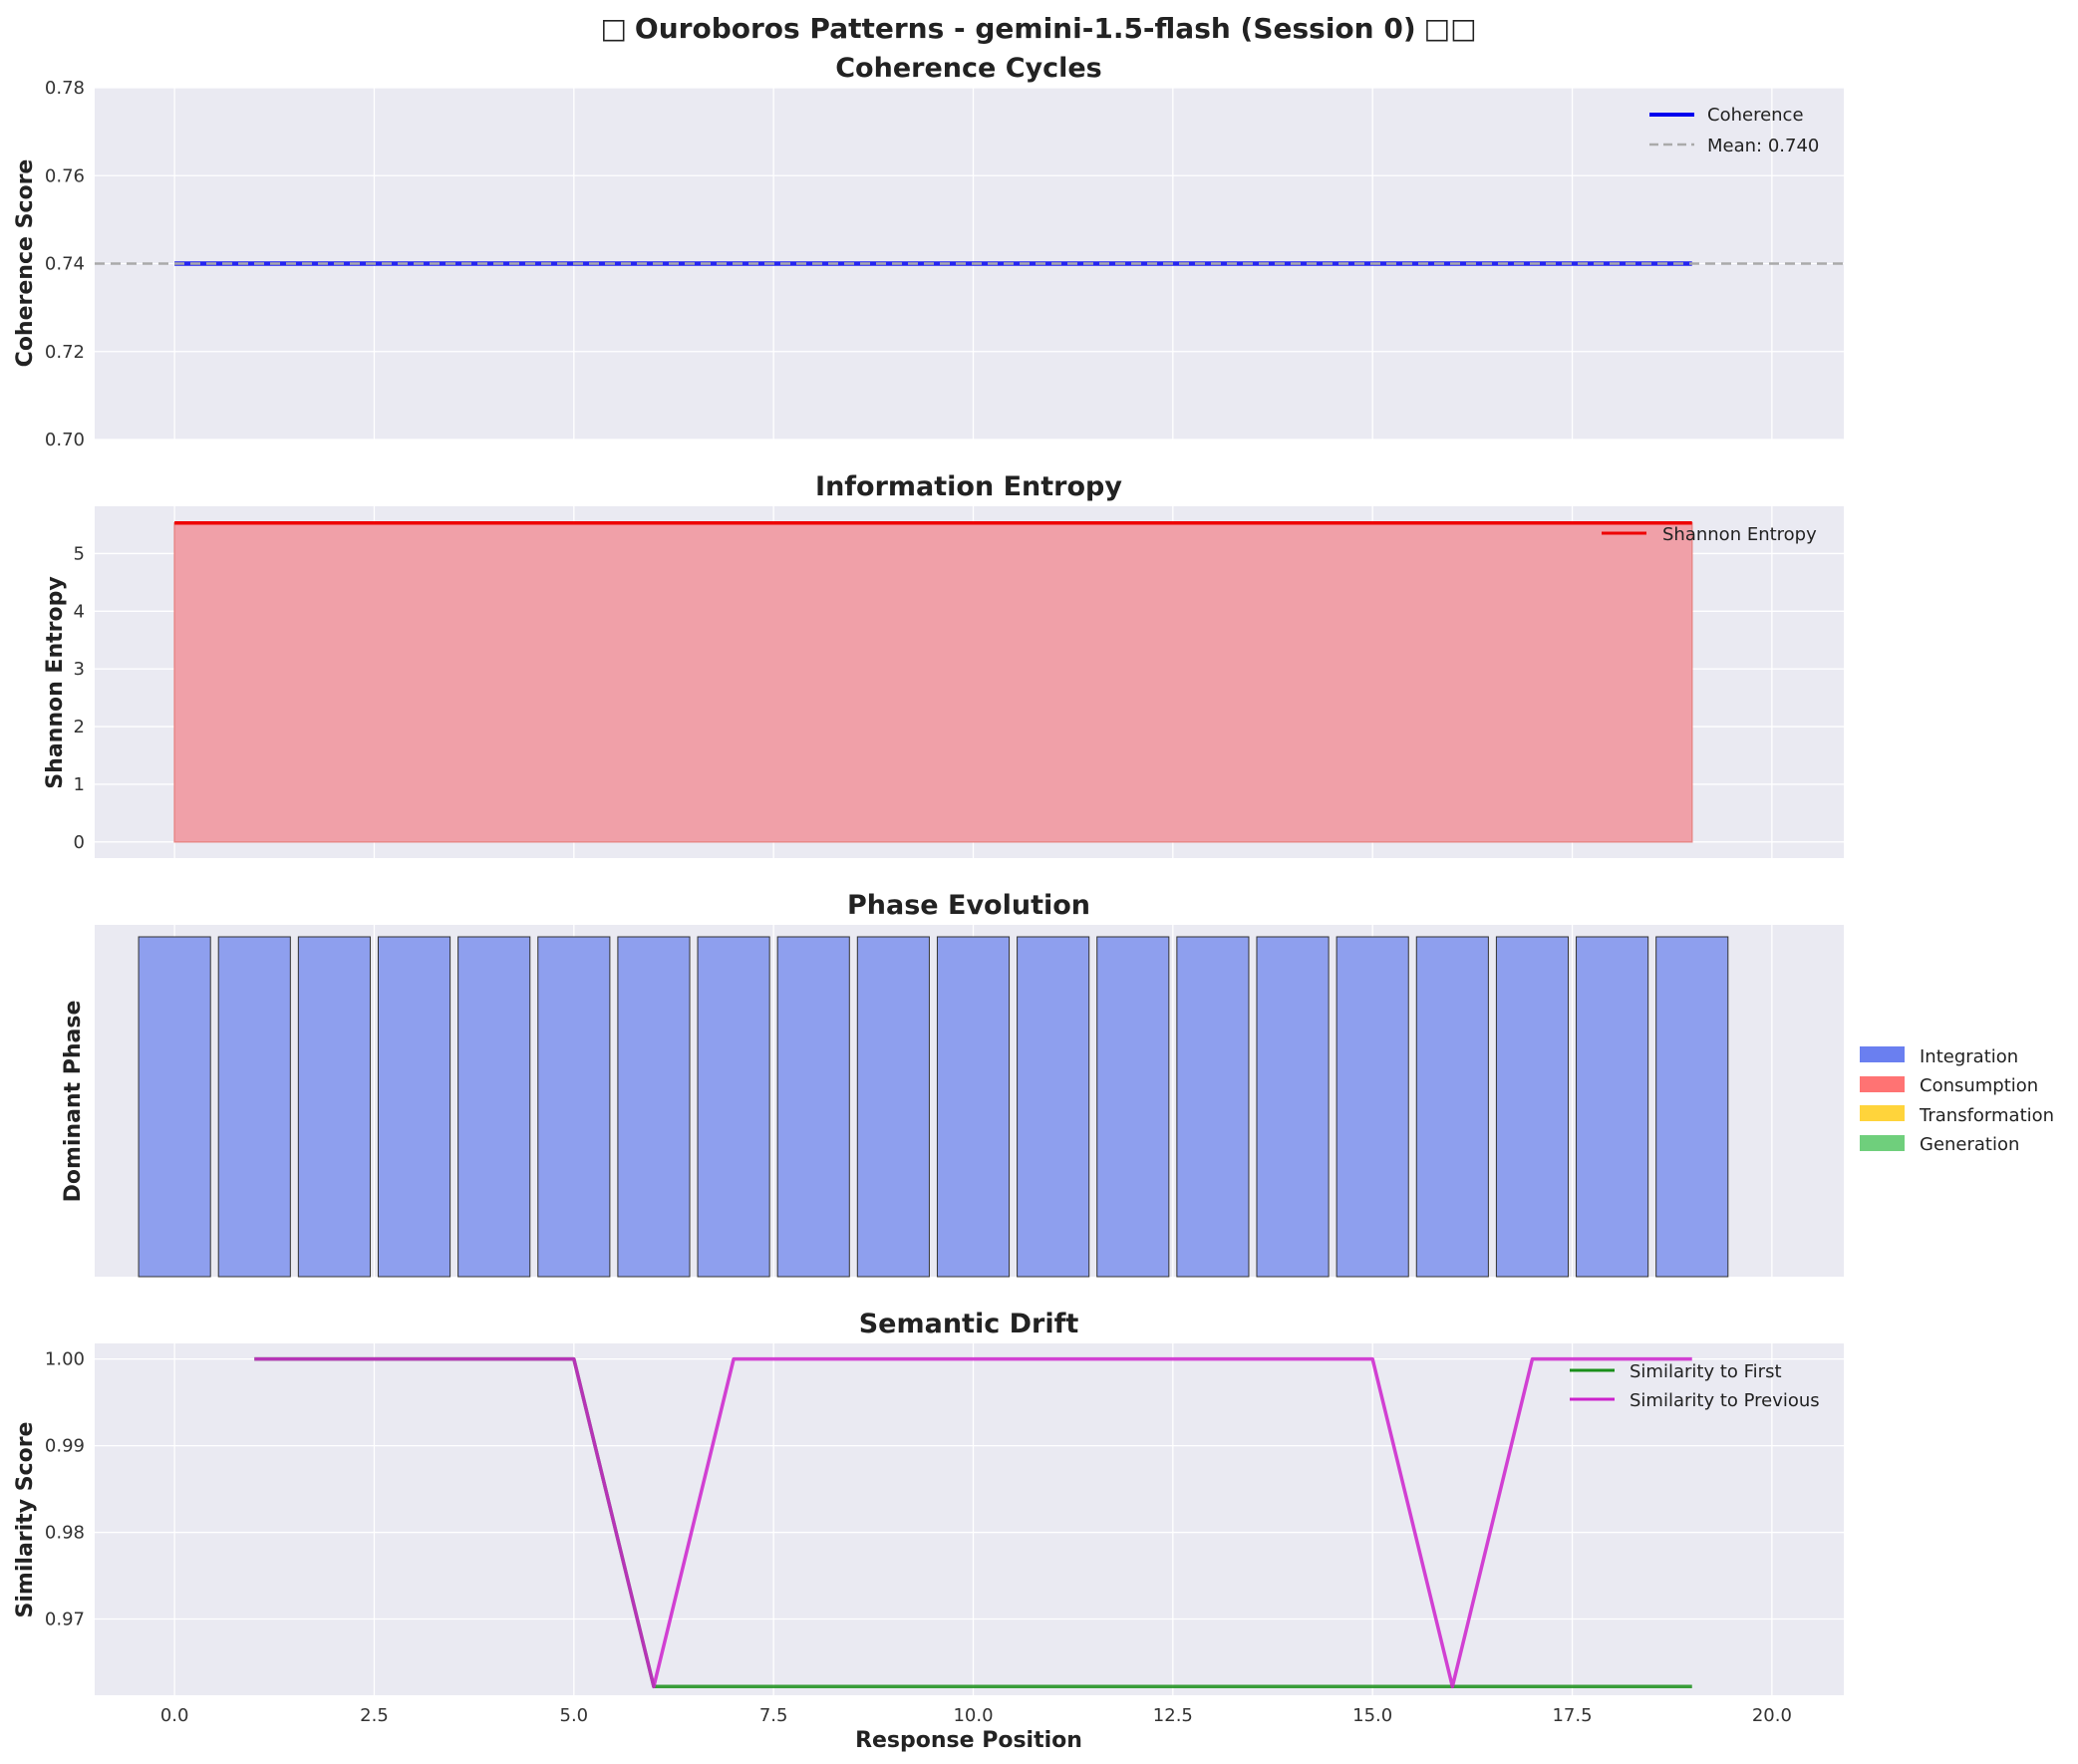  Describe the element at coordinates (65, 175) in the screenshot. I see `y-tick-label: 0.76` at that location.